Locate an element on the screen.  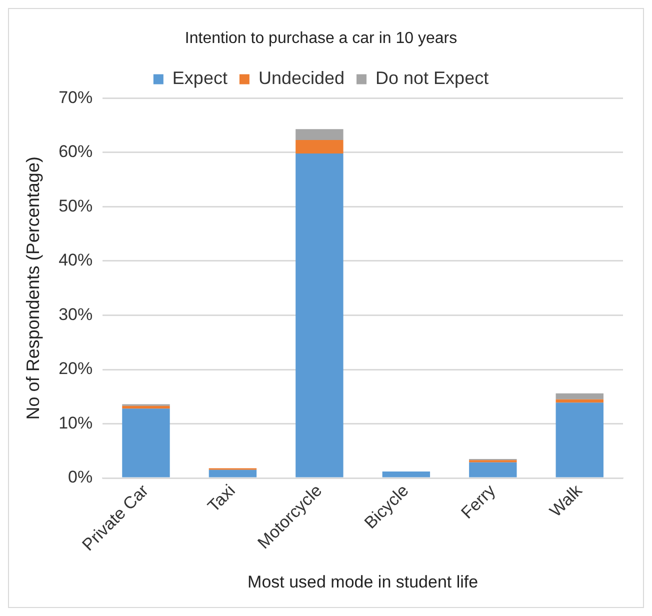
y-tick-label: 50% is located at coordinates (75, 206).